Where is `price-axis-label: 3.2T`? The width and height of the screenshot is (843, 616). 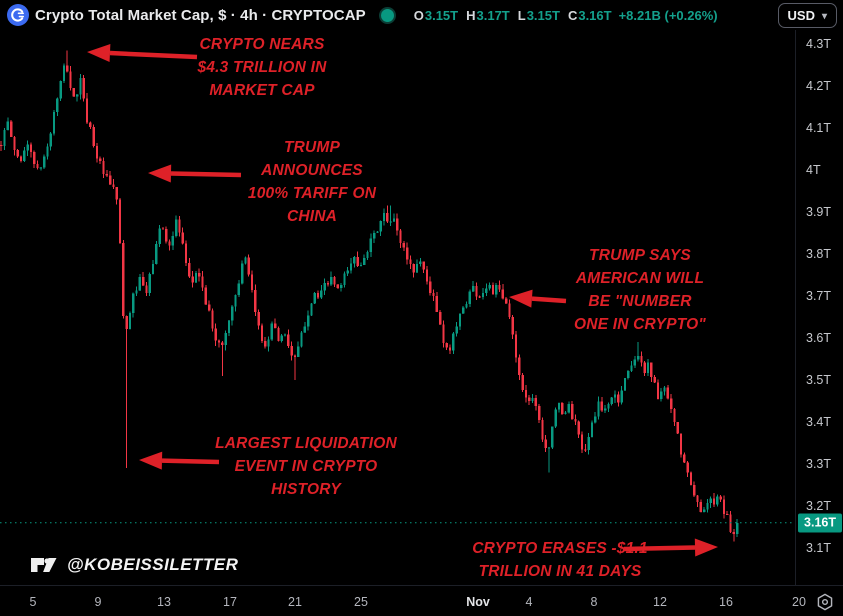
price-axis-label: 3.2T is located at coordinates (819, 506).